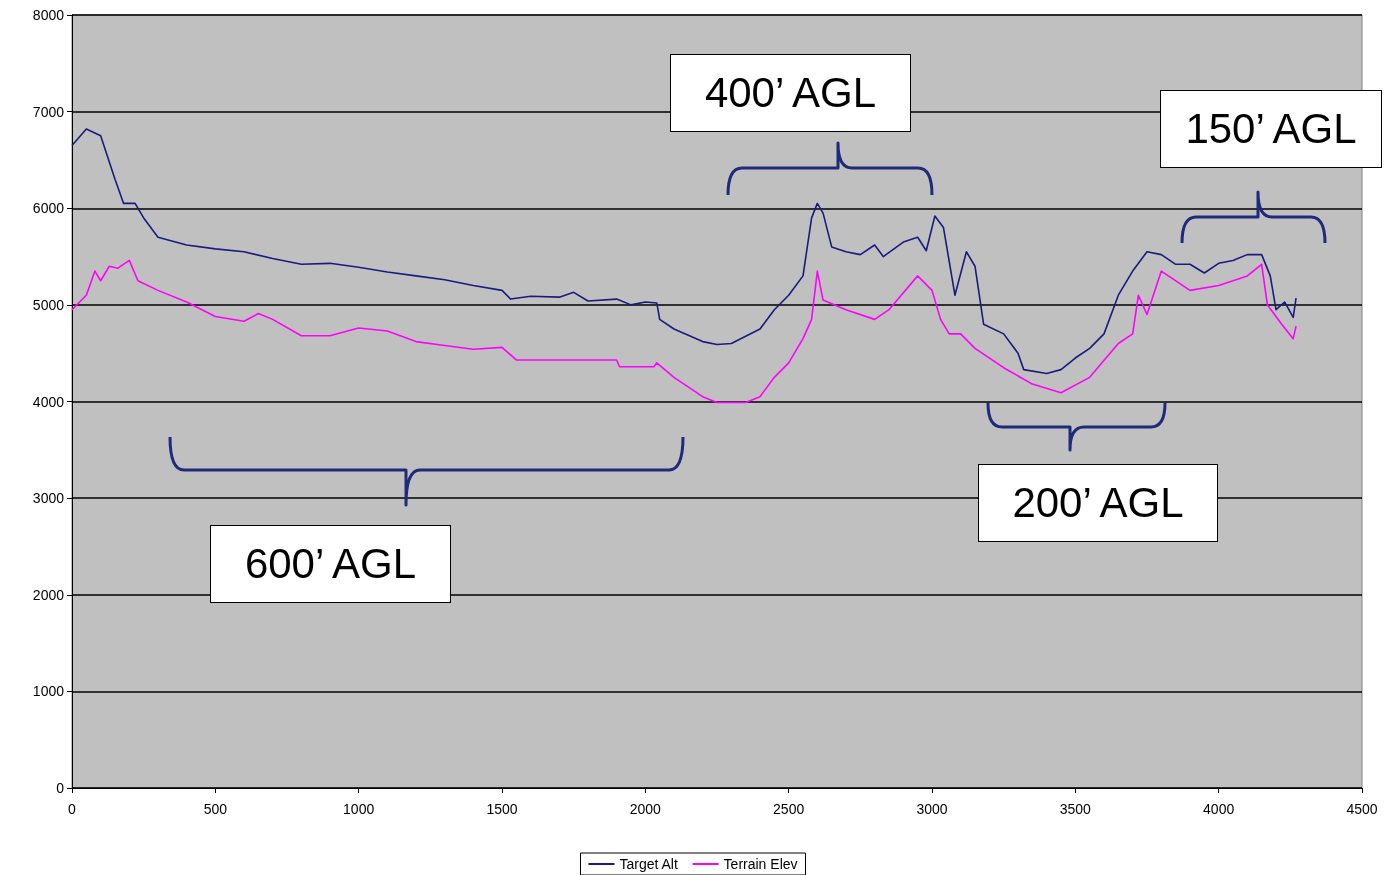 The image size is (1386, 875). Describe the element at coordinates (359, 809) in the screenshot. I see `x-tick-label: 1000` at that location.